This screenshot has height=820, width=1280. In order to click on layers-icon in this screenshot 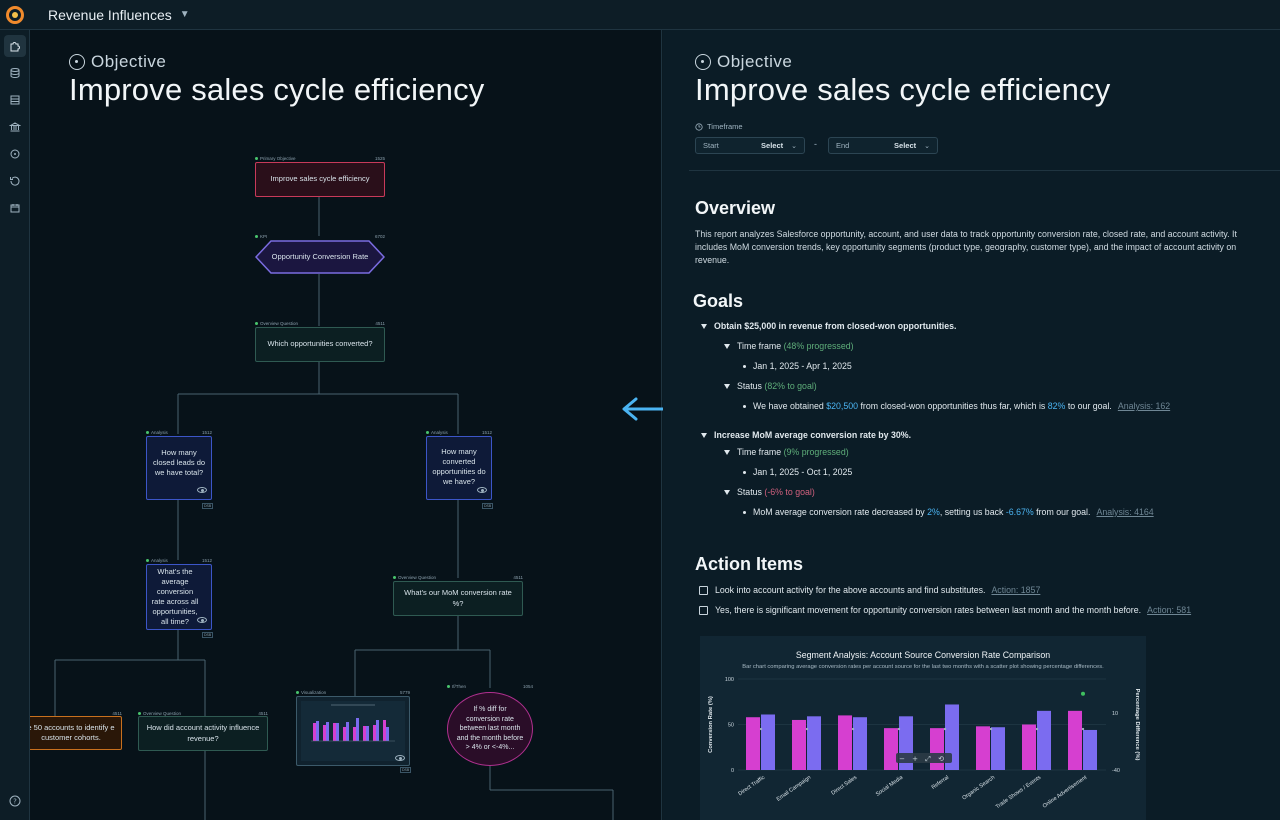, I will do `click(15, 100)`.